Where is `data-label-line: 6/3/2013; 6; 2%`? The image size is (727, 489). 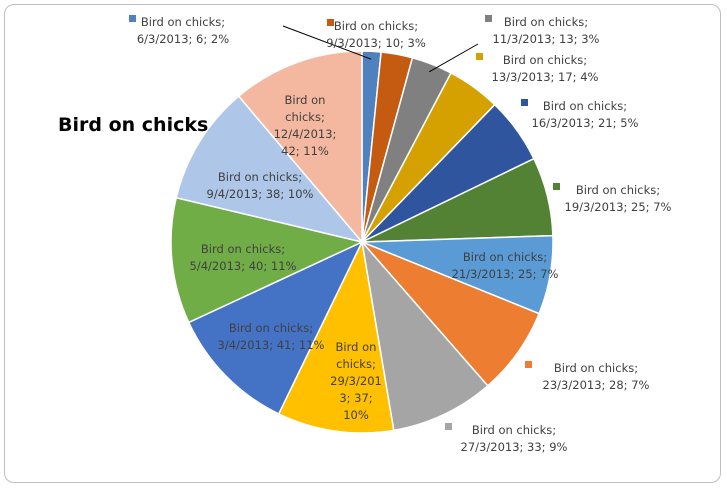
data-label-line: 6/3/2013; 6; 2% is located at coordinates (183, 39).